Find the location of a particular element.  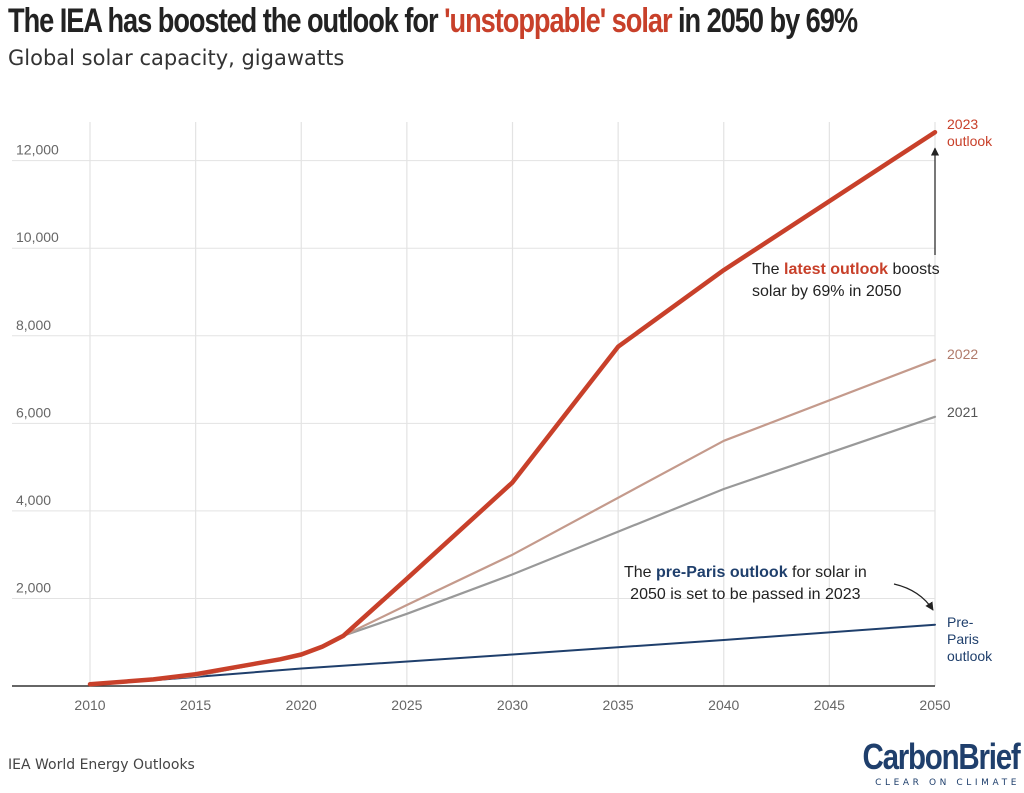

series-end-label-line: Pre- is located at coordinates (960, 622).